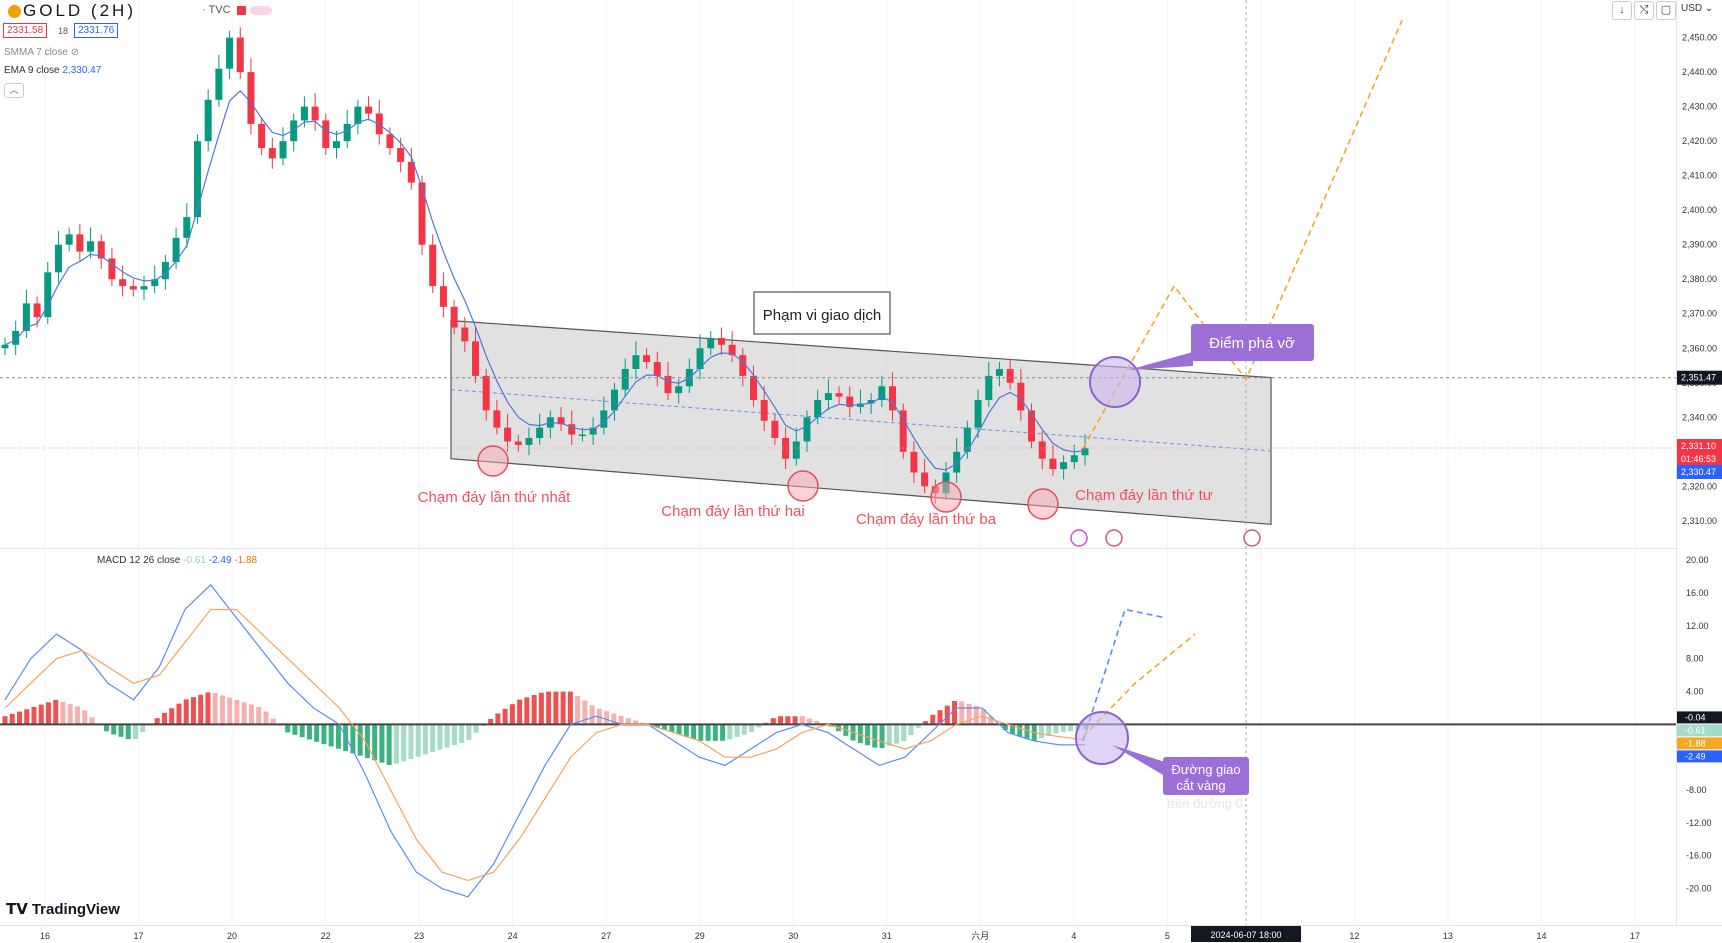 The width and height of the screenshot is (1722, 943). What do you see at coordinates (96, 30) in the screenshot?
I see `ask-button: 2331.76` at bounding box center [96, 30].